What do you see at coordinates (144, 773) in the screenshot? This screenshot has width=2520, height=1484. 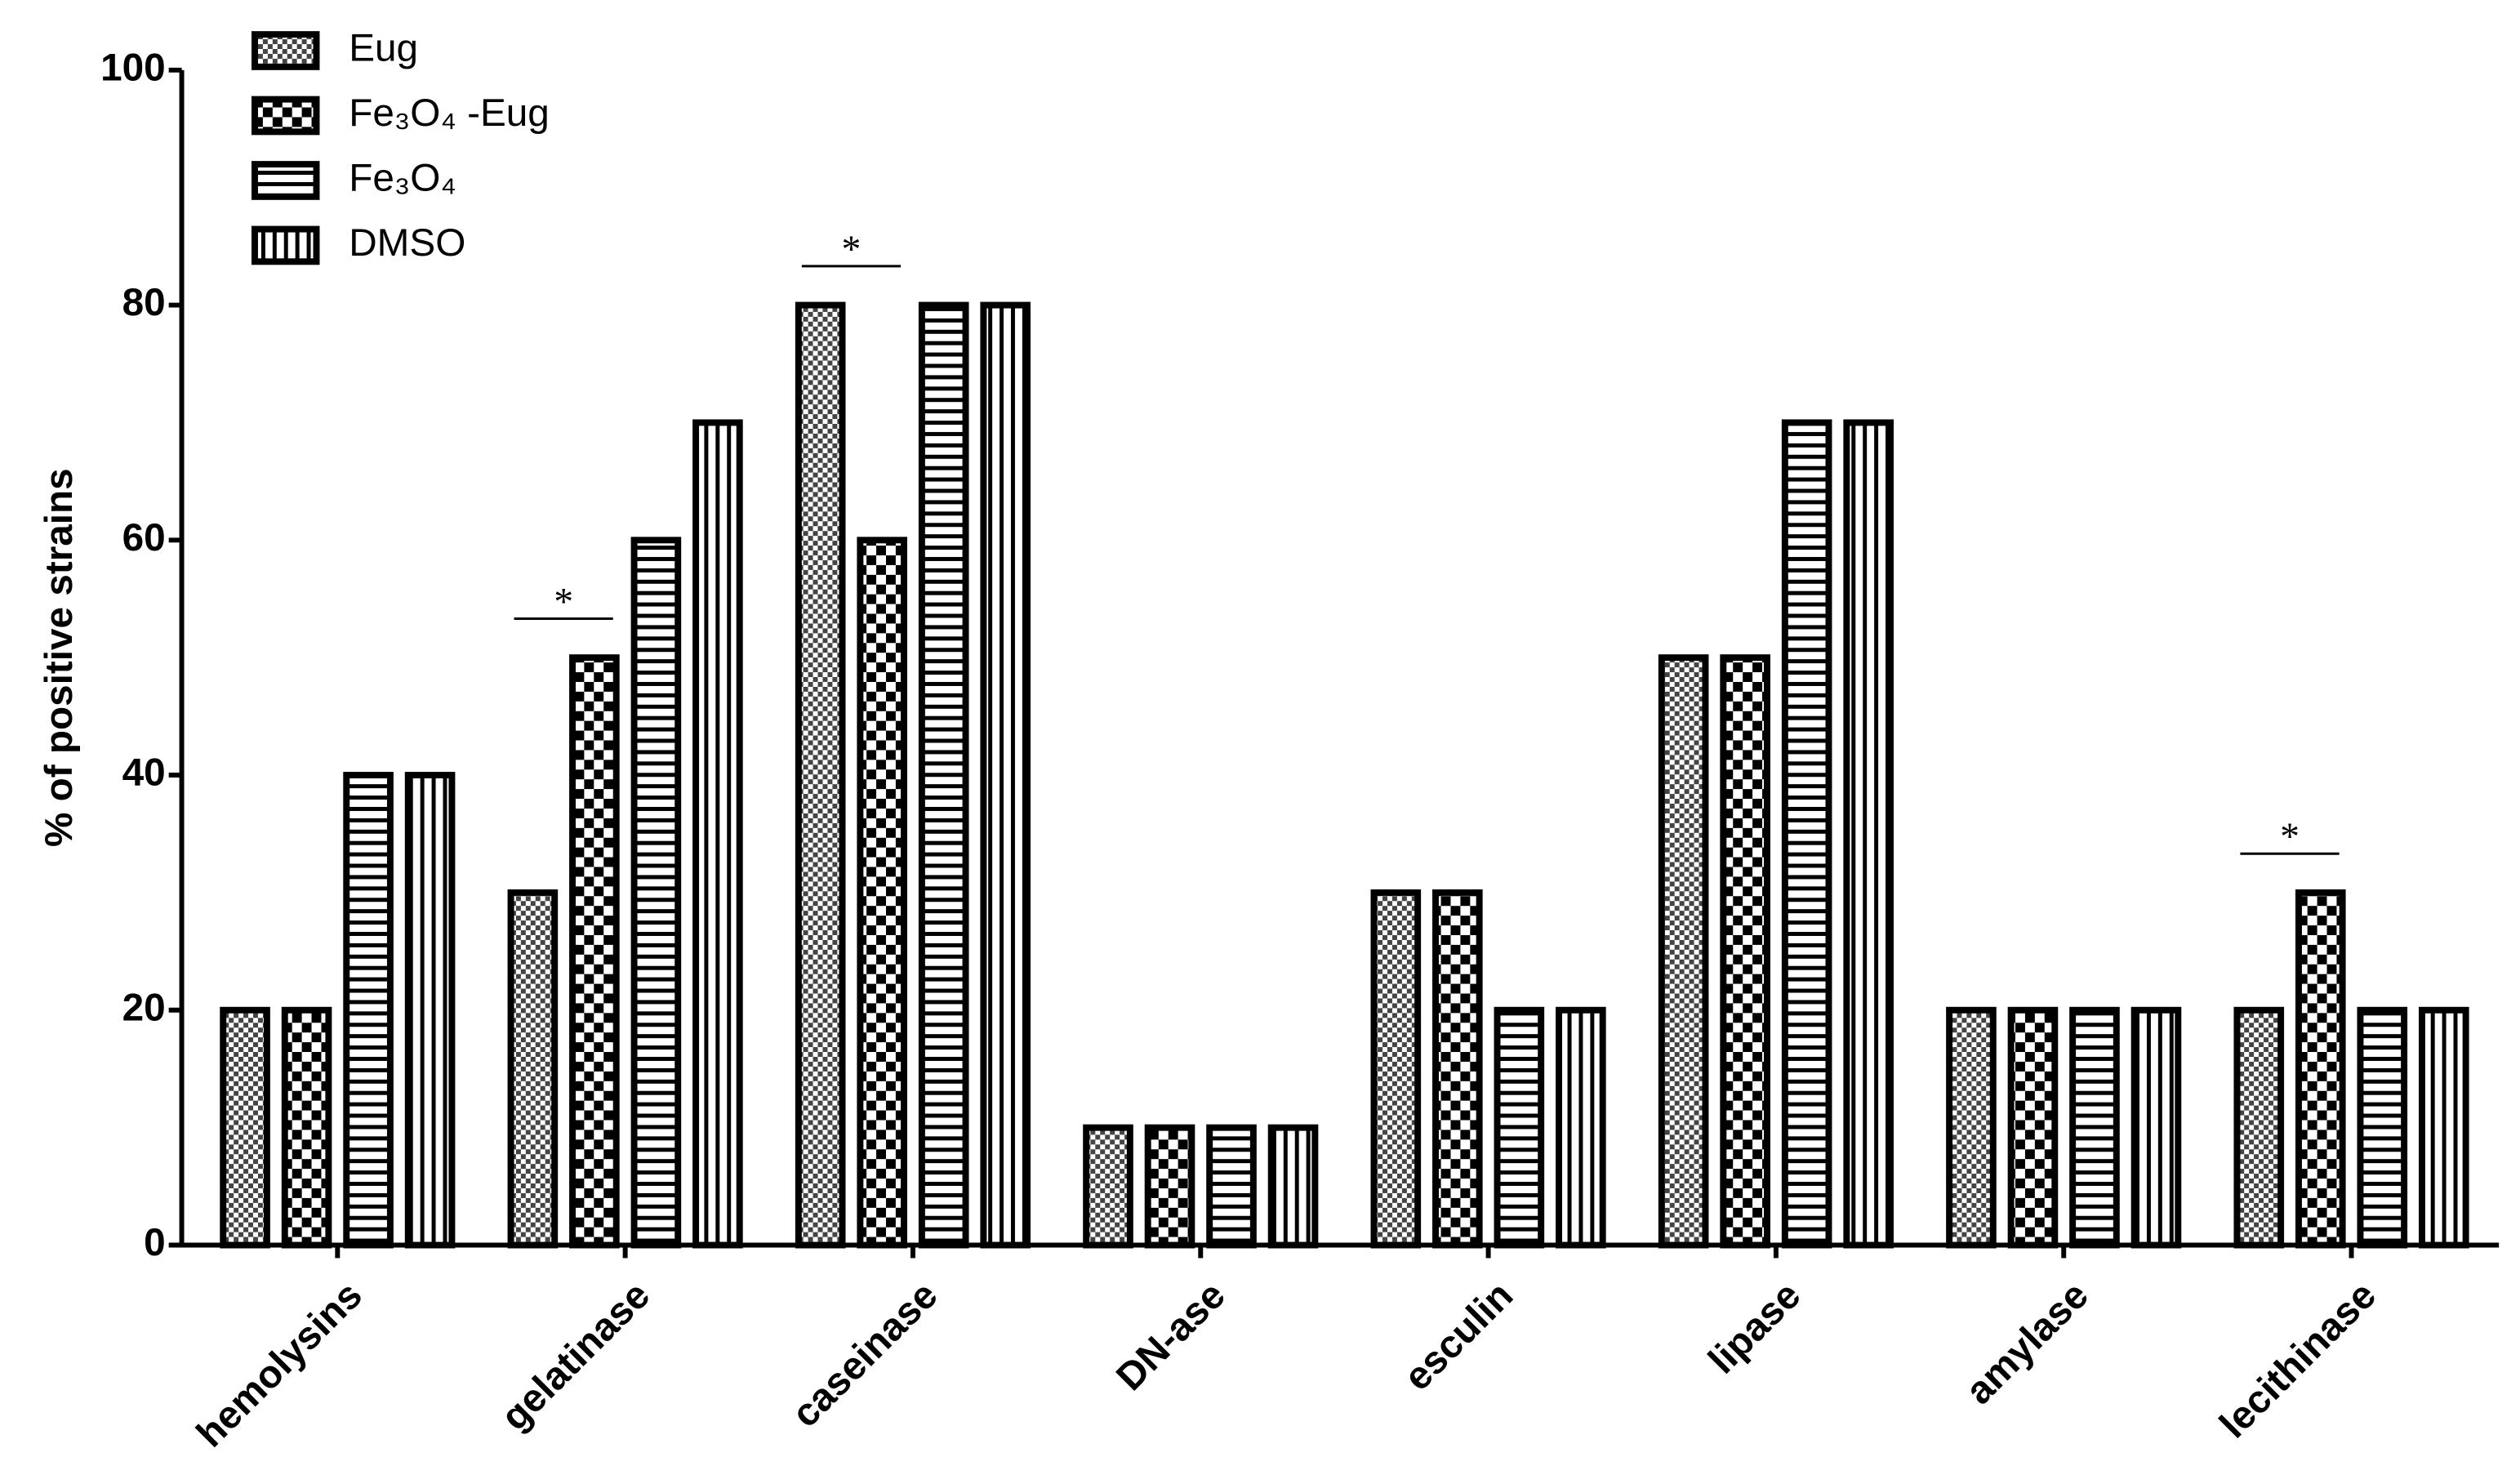 I see `y-tick-label: 40` at bounding box center [144, 773].